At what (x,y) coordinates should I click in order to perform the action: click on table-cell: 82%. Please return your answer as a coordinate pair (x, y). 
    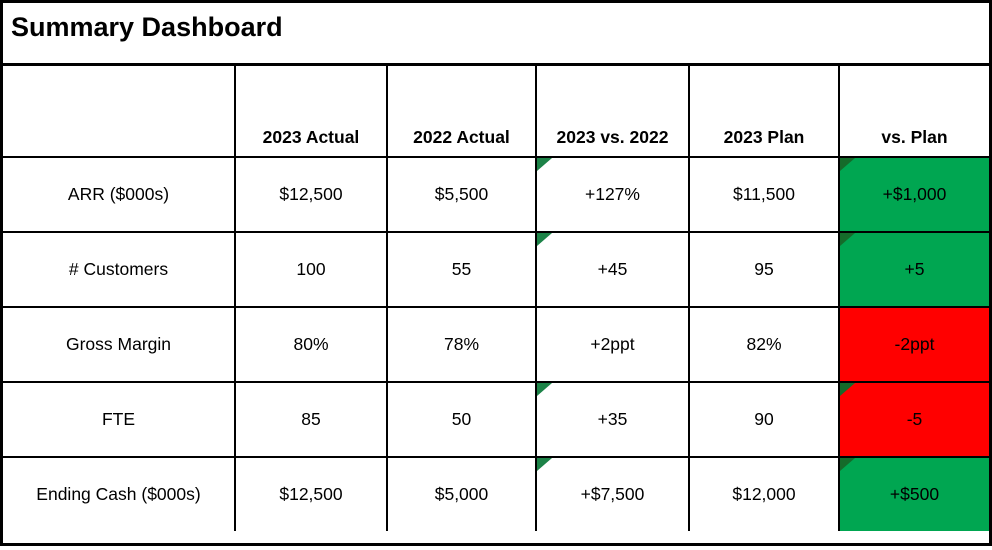
    Looking at the image, I should click on (764, 344).